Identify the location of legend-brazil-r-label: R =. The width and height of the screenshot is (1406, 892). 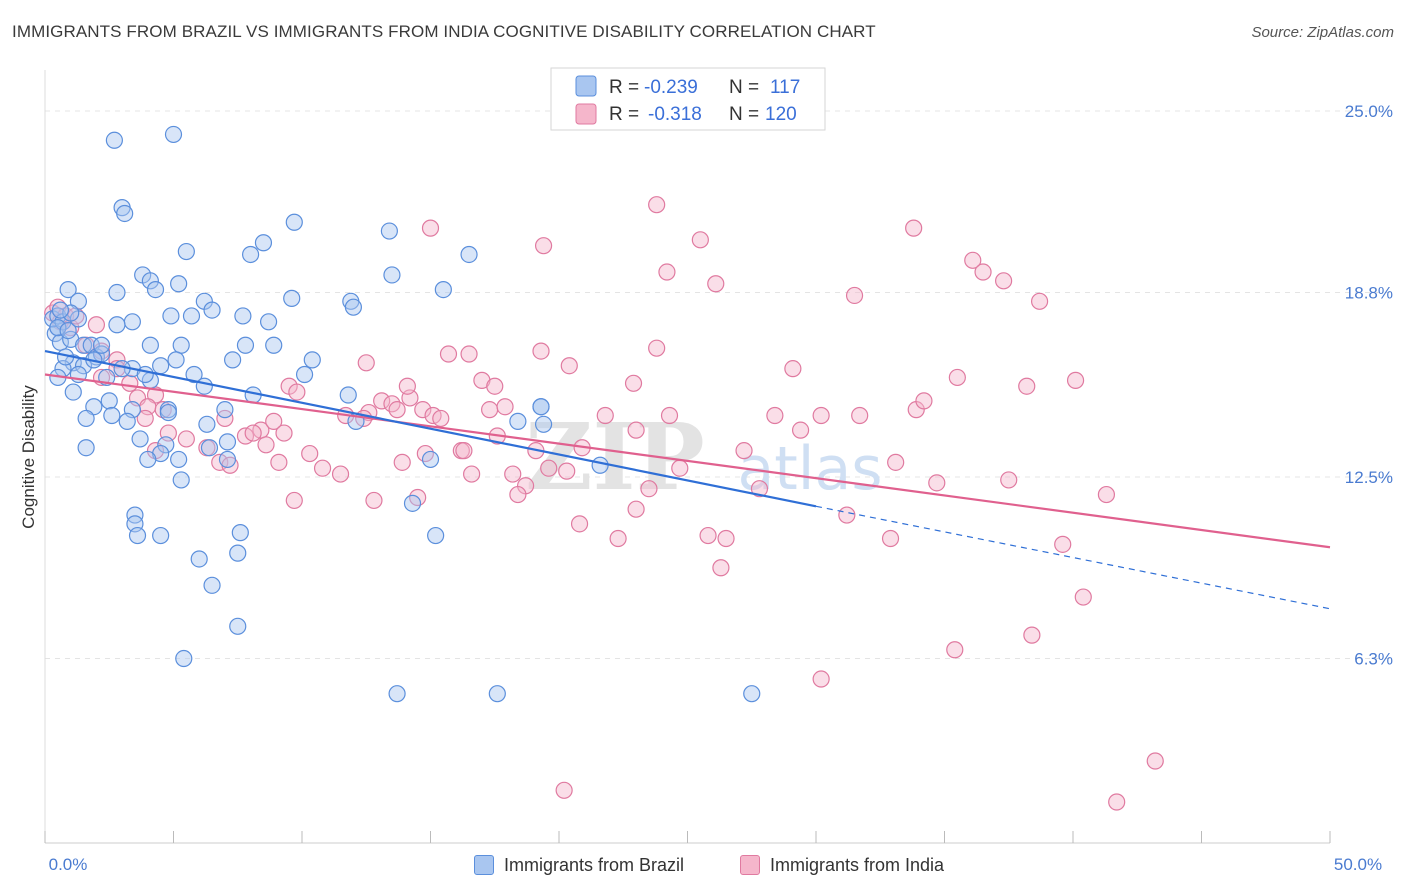
(624, 87).